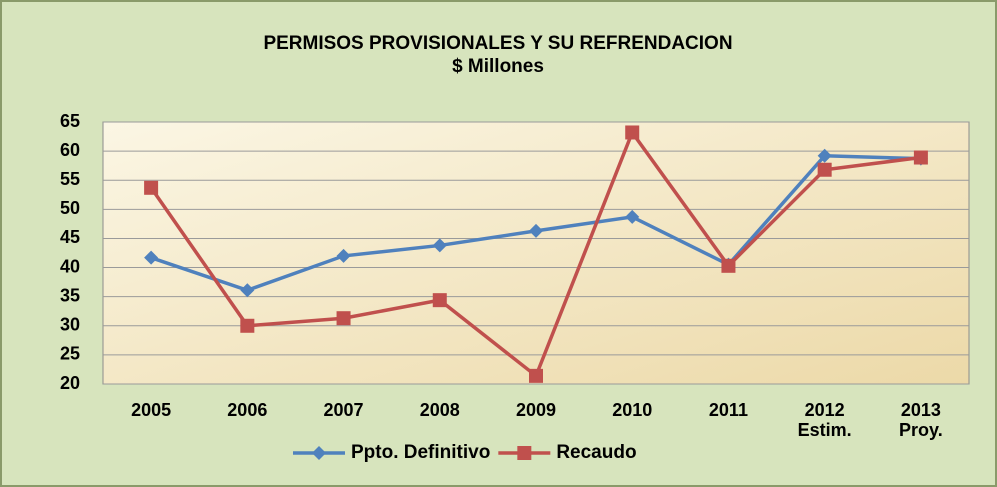 The image size is (997, 487). I want to click on x-tick-label-box: 2011, so click(728, 410).